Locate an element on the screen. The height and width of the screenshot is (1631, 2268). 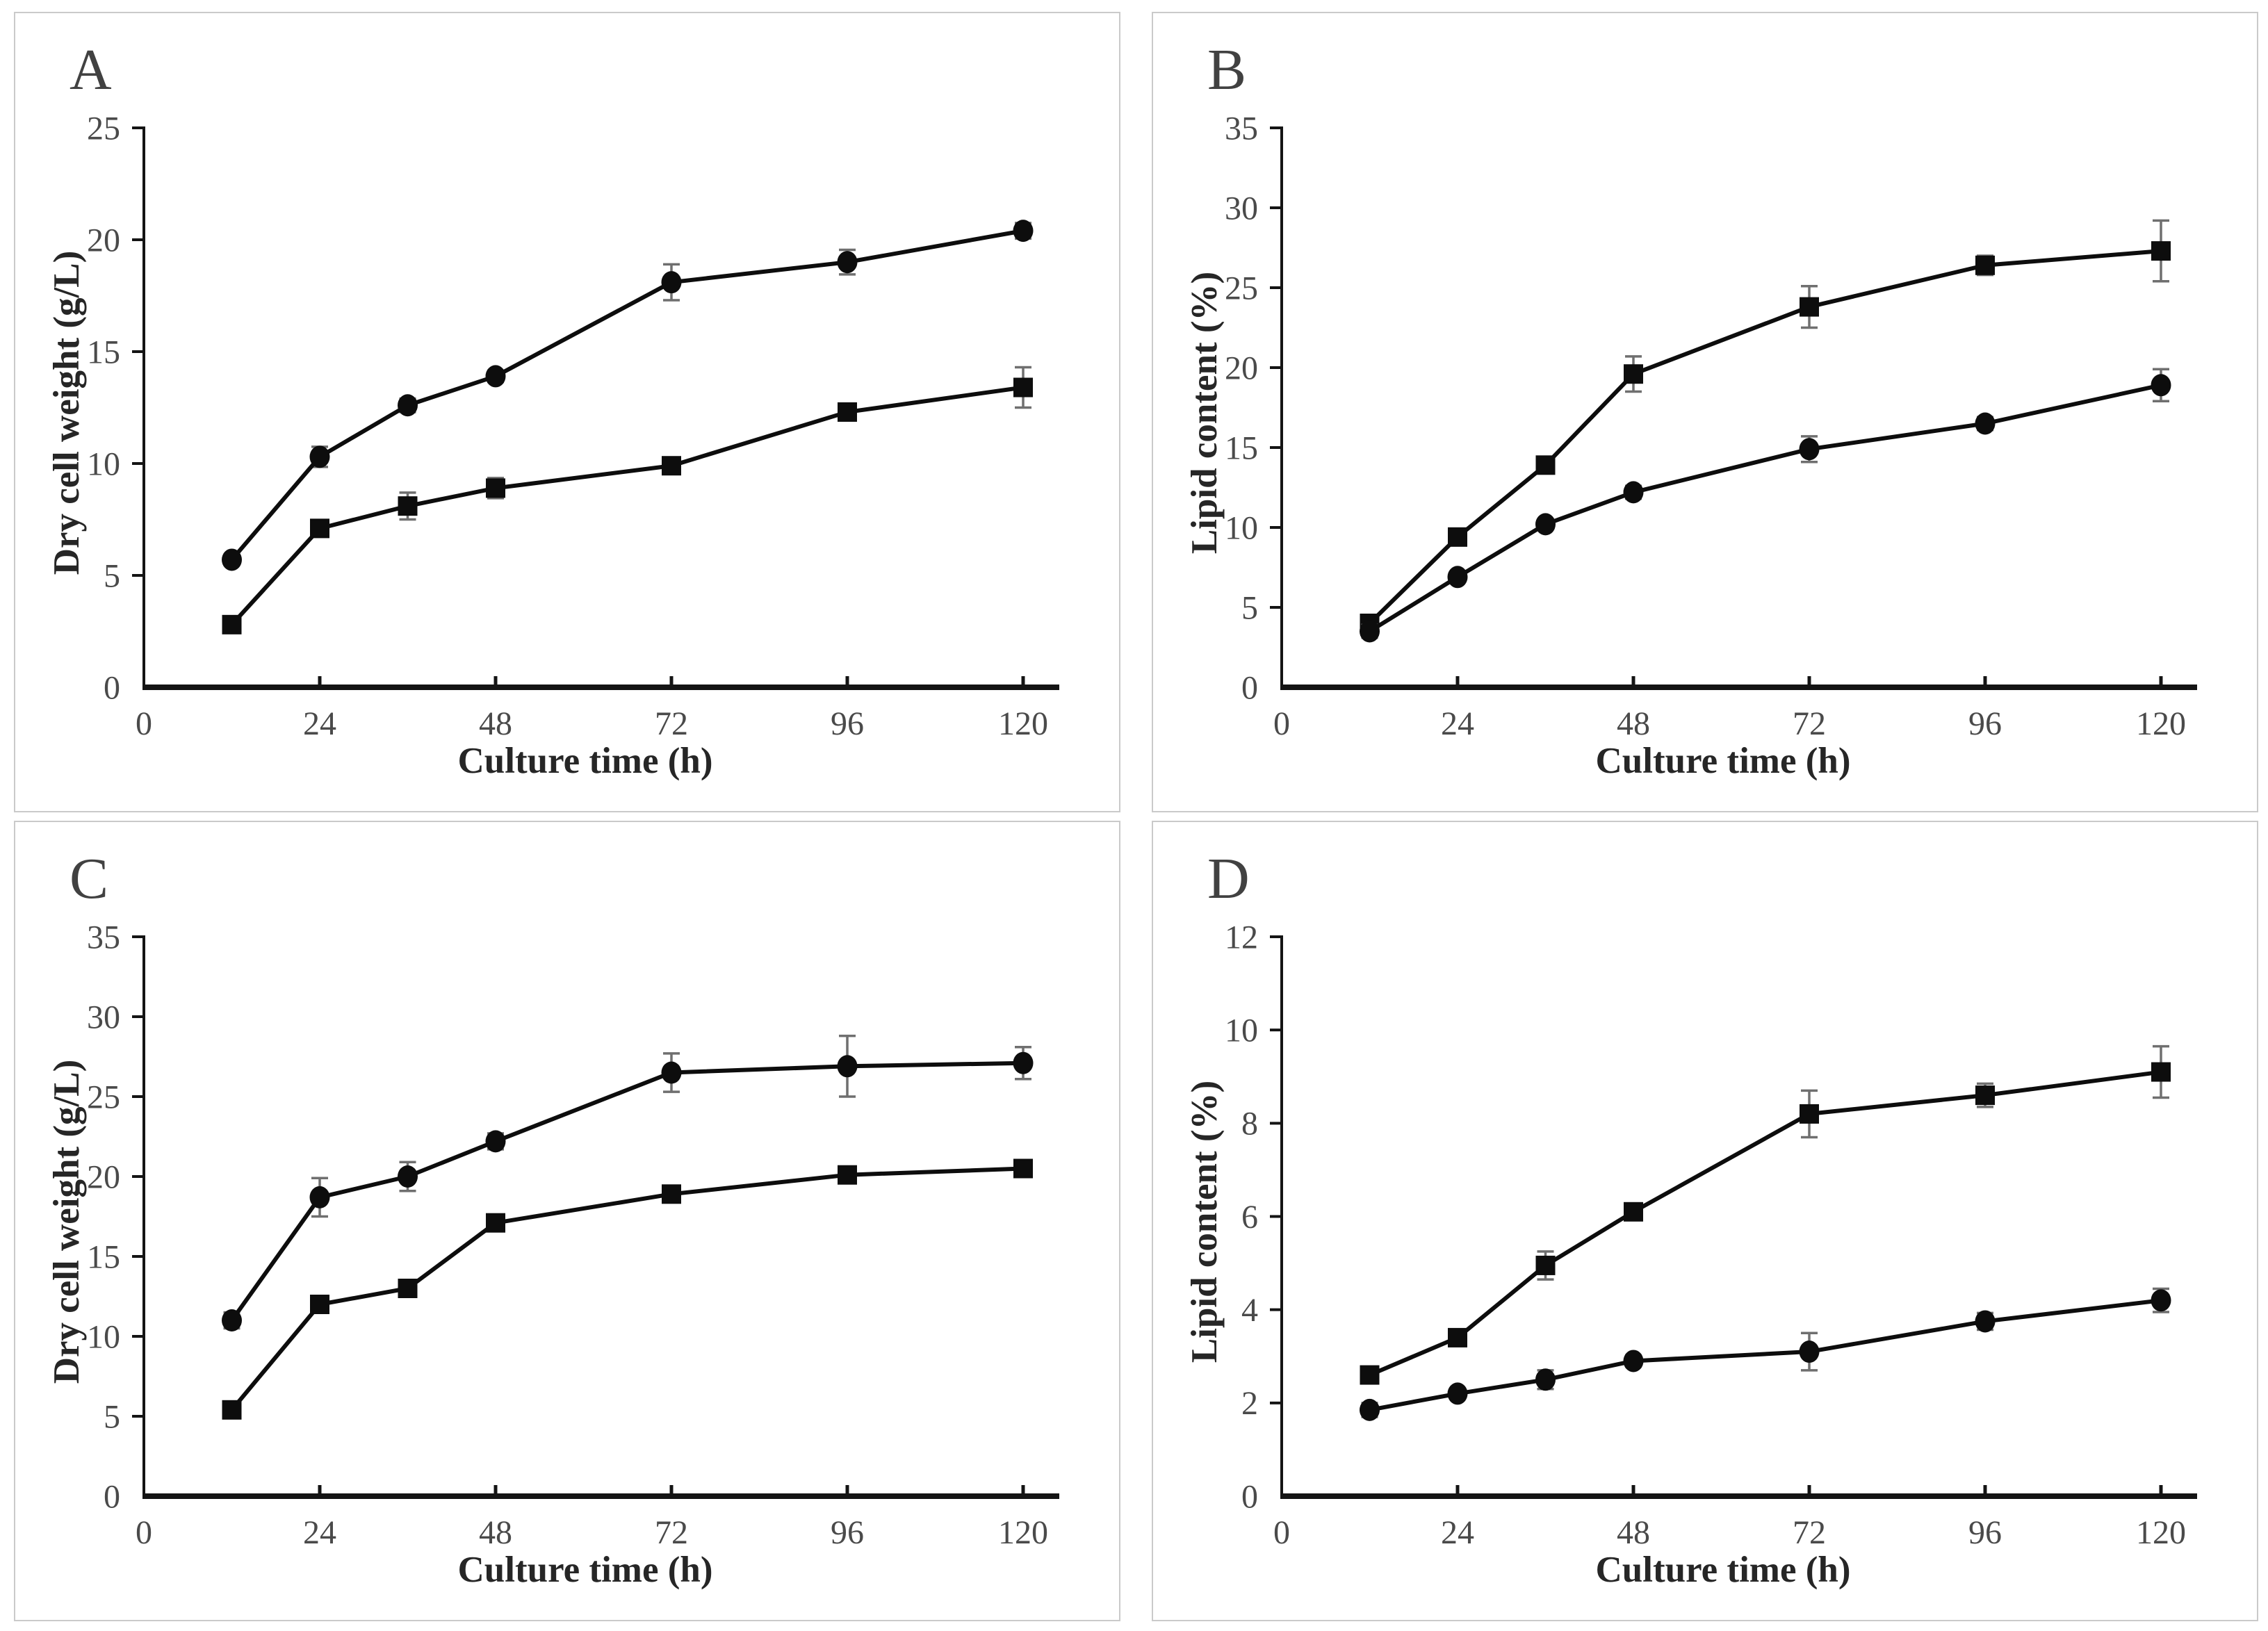
panel-a-x-axis-title: Culture time (h) is located at coordinates (585, 761).